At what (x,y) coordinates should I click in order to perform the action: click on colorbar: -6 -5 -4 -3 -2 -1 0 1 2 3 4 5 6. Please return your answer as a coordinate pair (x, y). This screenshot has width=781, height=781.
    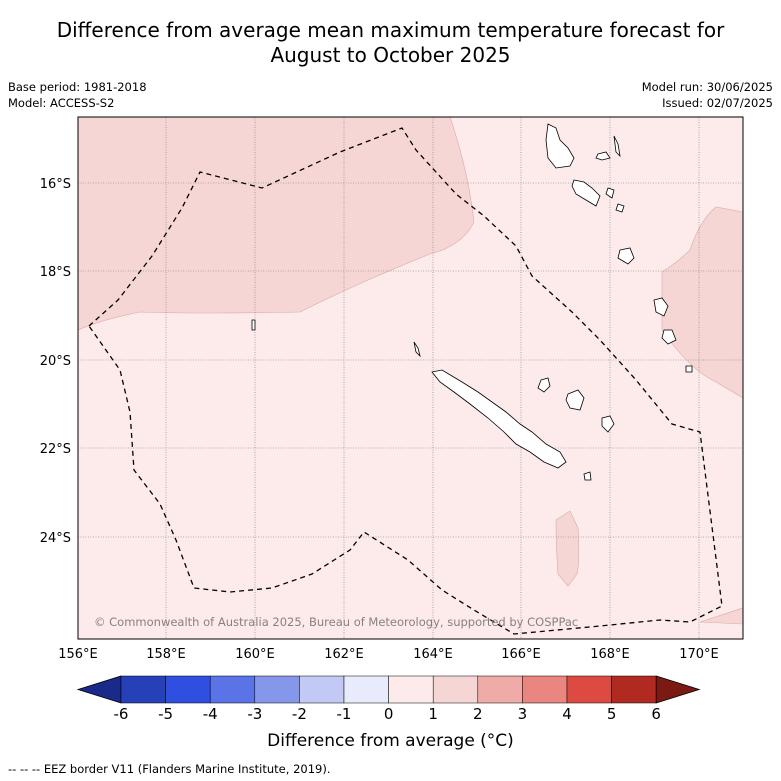
    Looking at the image, I should click on (388, 699).